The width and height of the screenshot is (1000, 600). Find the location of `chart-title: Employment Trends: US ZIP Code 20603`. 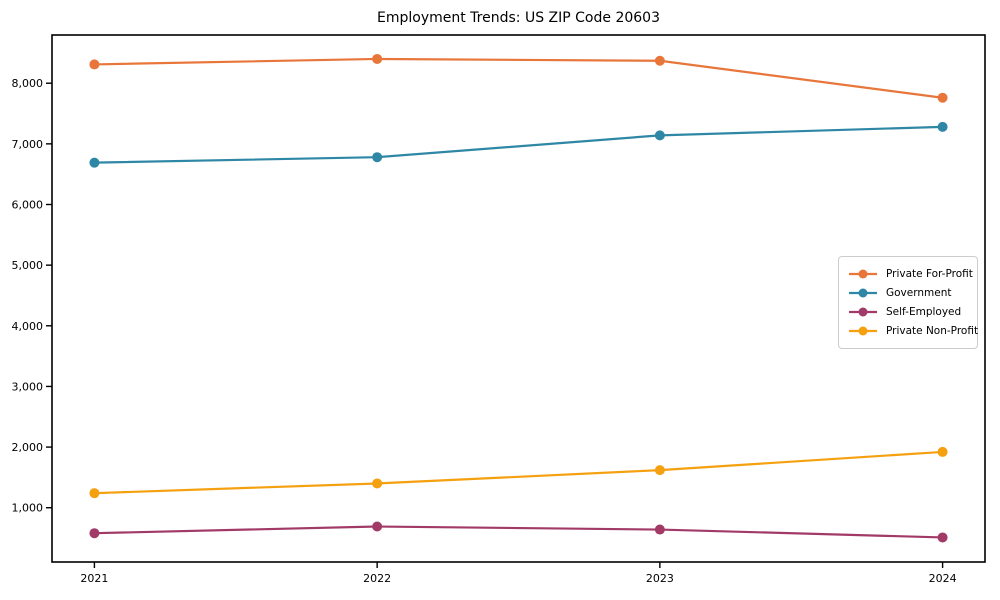

chart-title: Employment Trends: US ZIP Code 20603 is located at coordinates (518, 18).